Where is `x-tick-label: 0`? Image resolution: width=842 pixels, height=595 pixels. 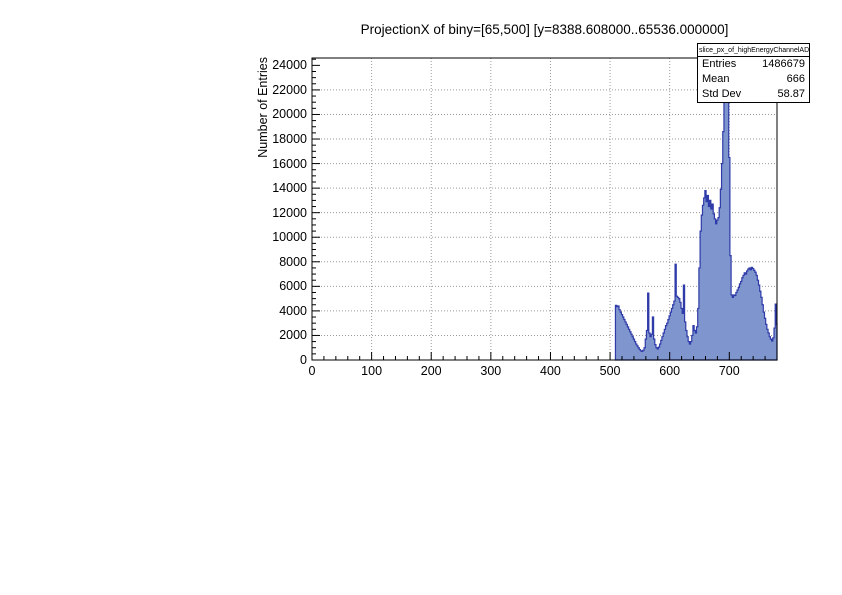 x-tick-label: 0 is located at coordinates (312, 371).